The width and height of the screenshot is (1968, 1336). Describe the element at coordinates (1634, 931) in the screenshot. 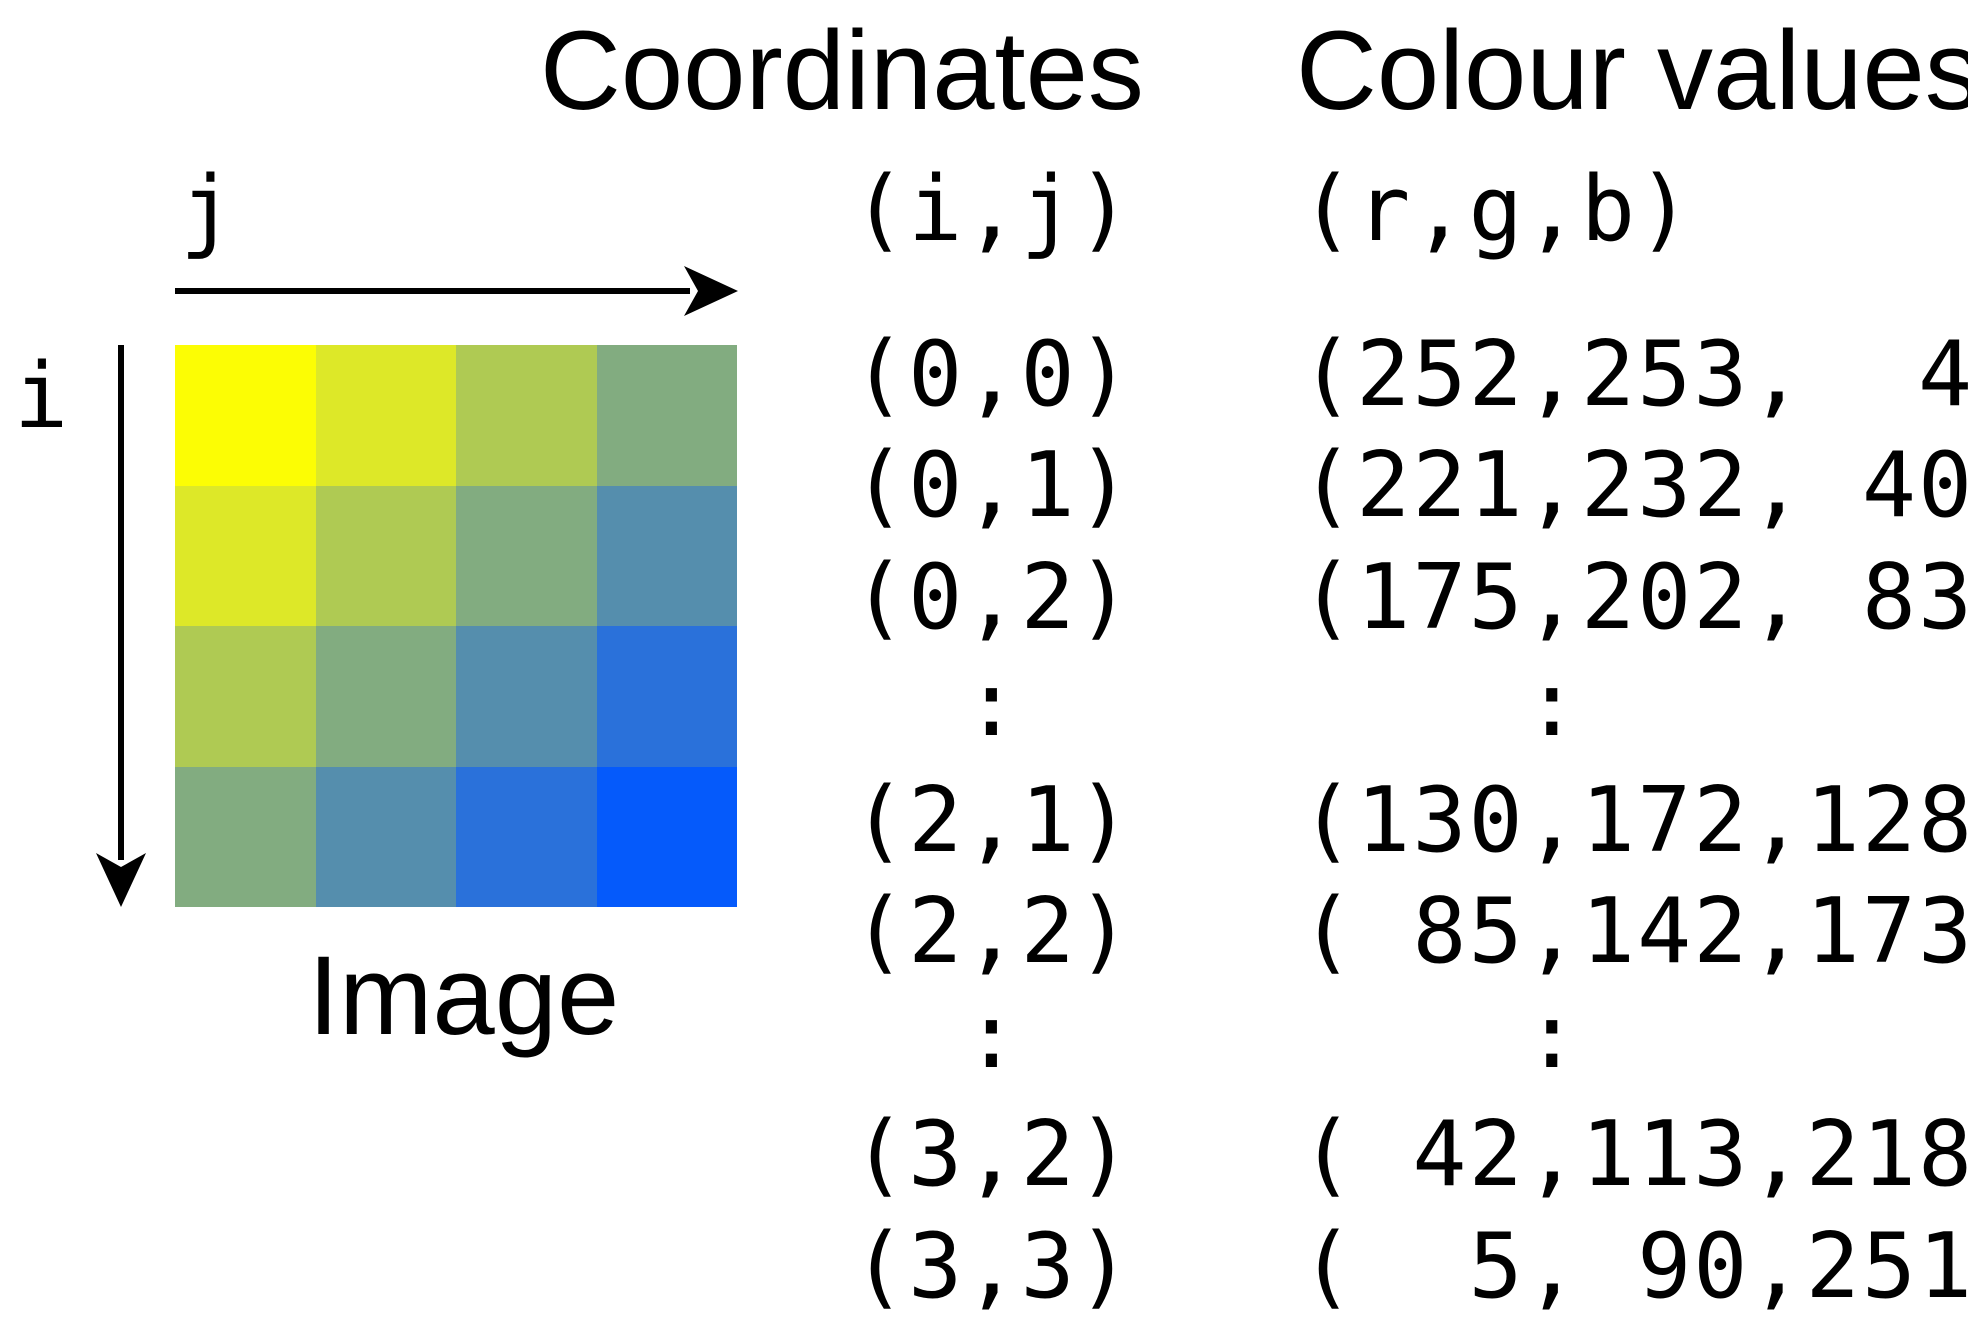

I see `colour-row: ( 85,142,173)` at that location.